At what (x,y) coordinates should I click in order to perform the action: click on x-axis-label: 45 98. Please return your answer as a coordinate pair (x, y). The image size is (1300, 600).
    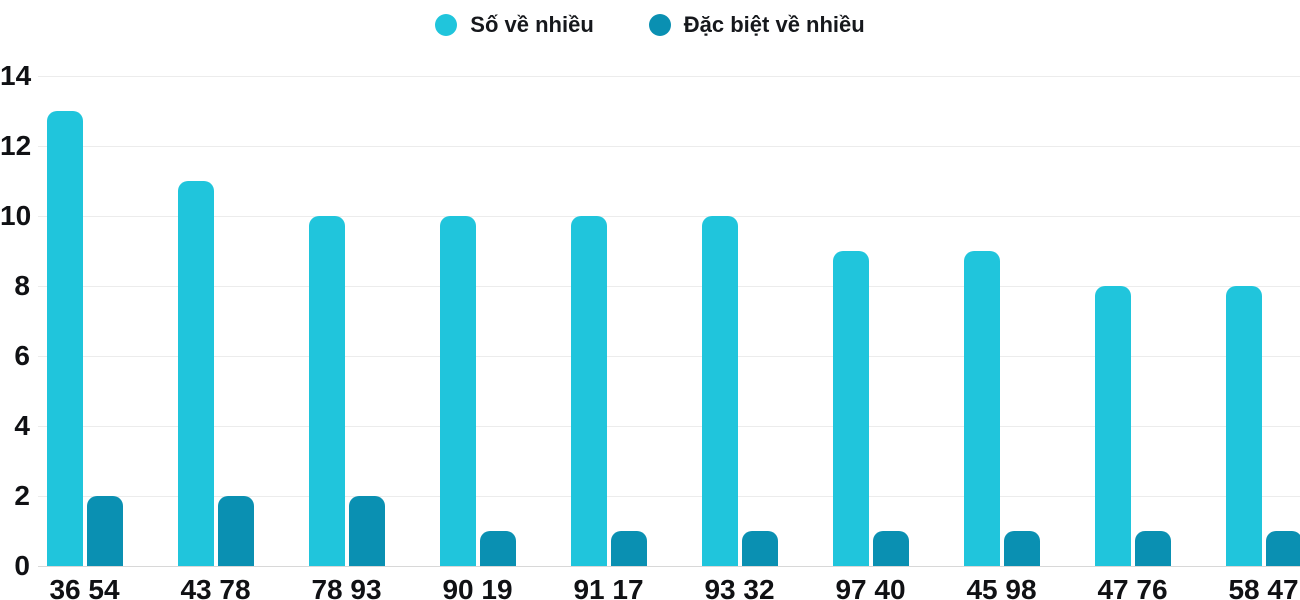
    Looking at the image, I should click on (1001, 587).